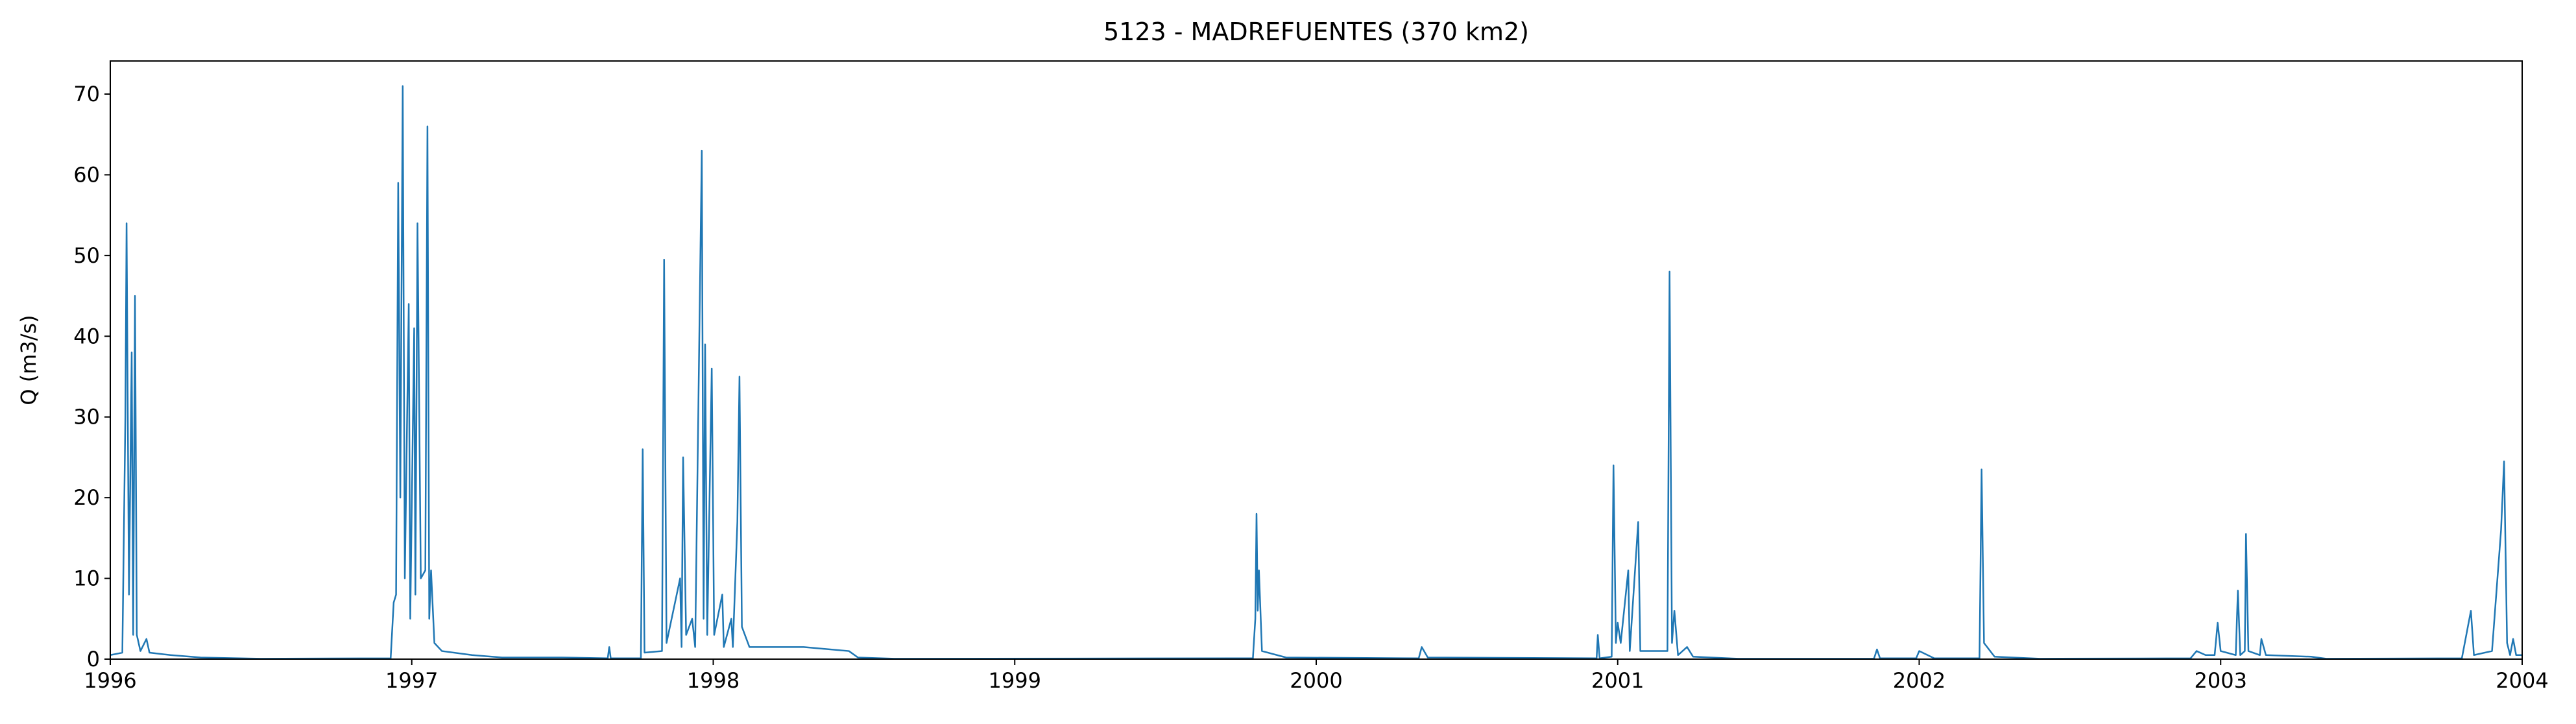  I want to click on x-tick-label: 2003, so click(2221, 680).